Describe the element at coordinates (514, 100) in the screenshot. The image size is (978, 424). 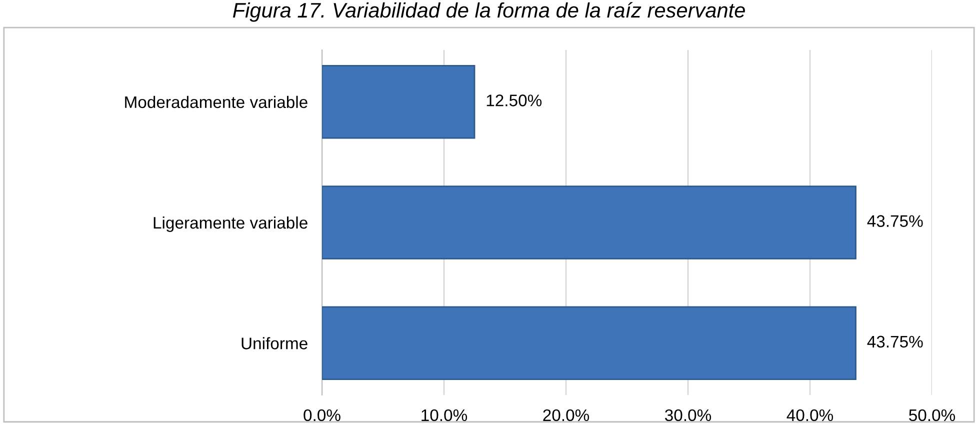
I see `data-label: 12.50%` at that location.